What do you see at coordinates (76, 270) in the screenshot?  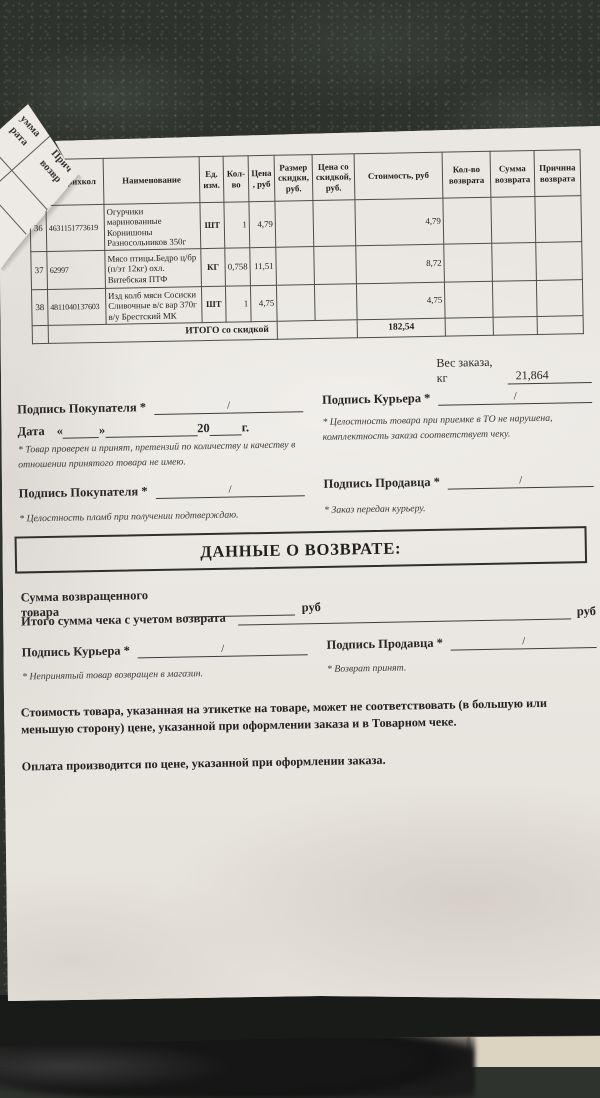 I see `cell-barcode: 62997` at bounding box center [76, 270].